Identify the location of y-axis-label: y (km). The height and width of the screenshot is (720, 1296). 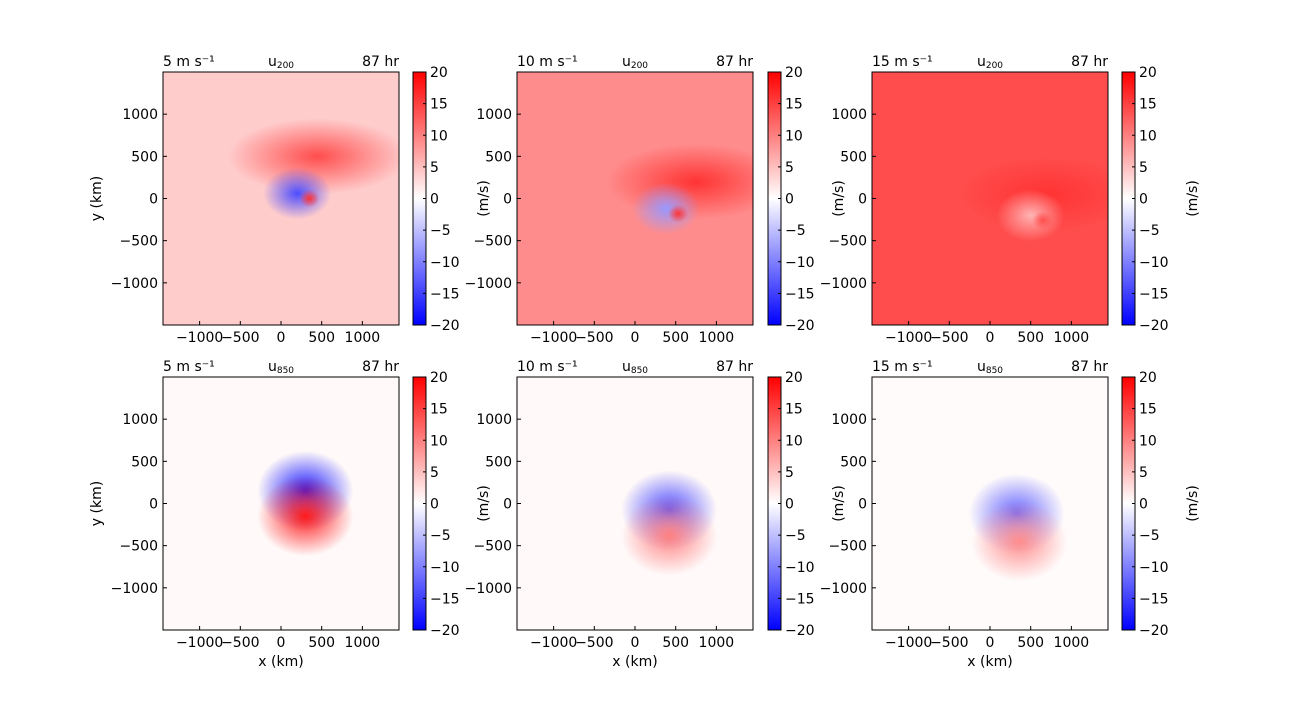
(97, 198).